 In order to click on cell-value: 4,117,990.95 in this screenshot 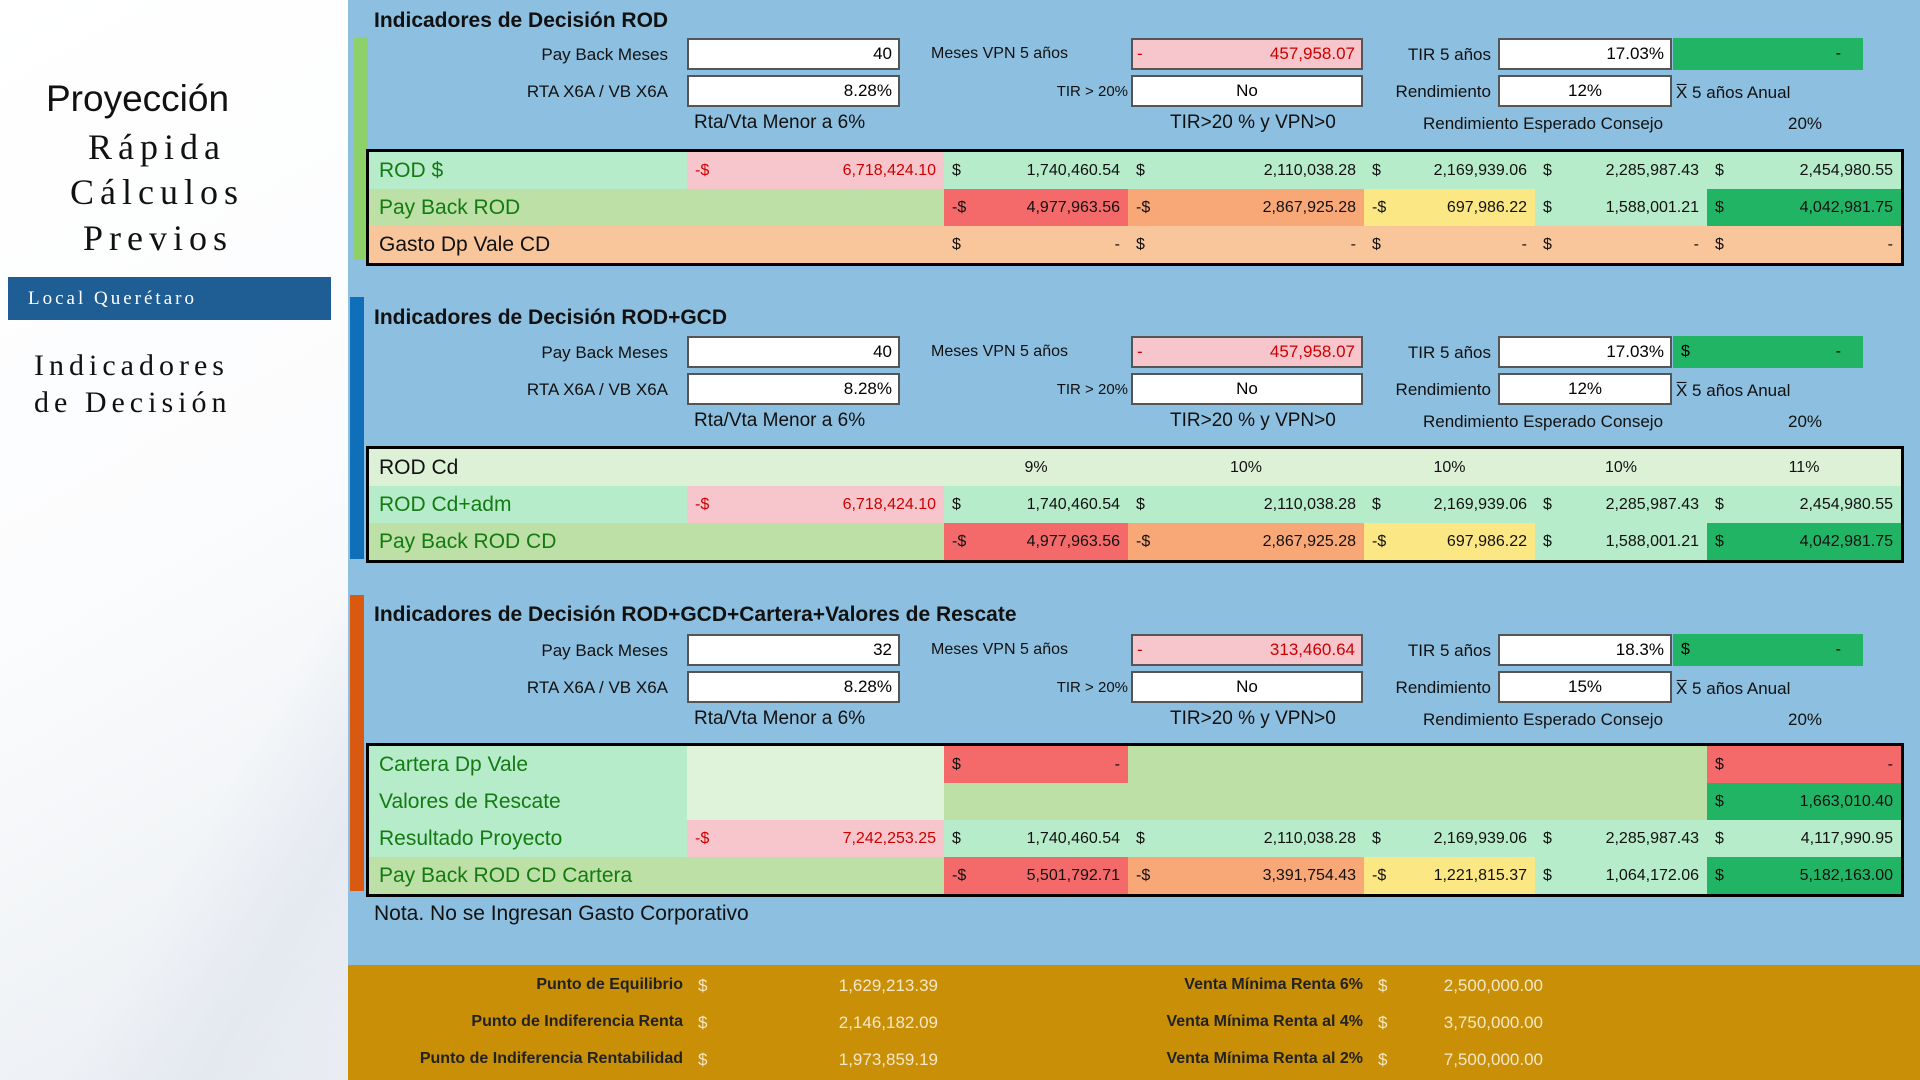, I will do `click(1846, 838)`.